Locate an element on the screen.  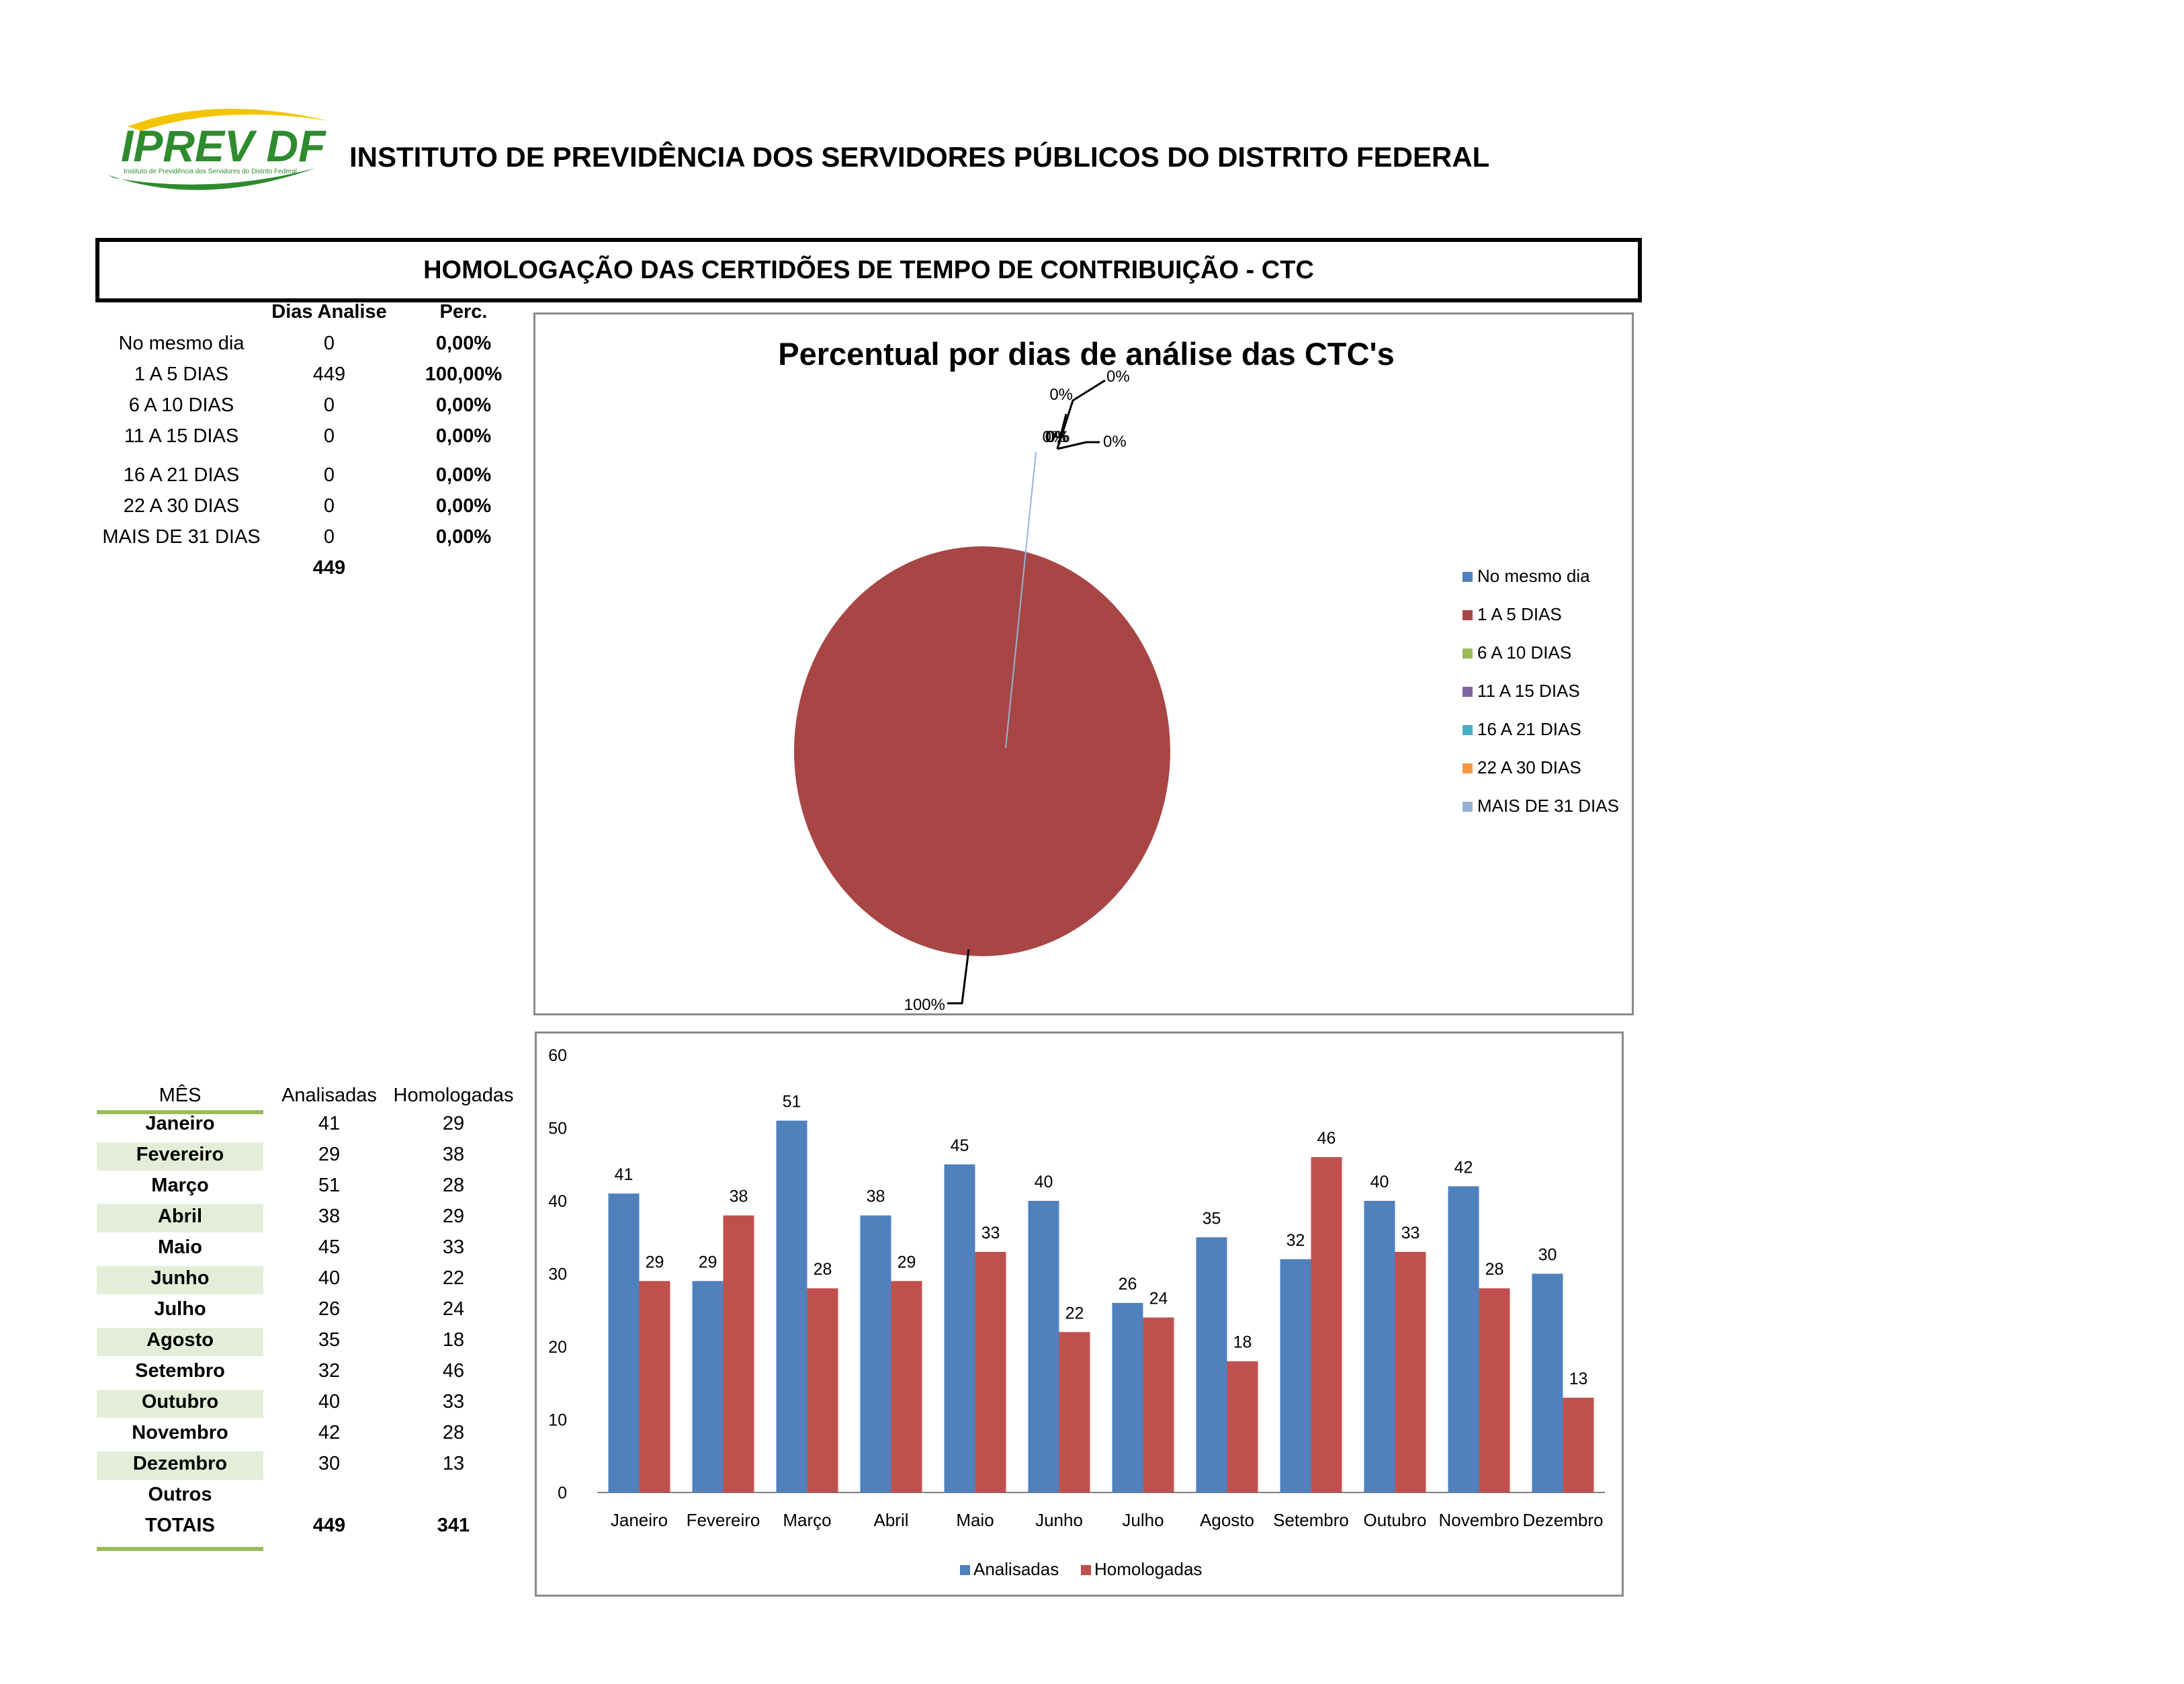
bar-legend-label: Analisadas is located at coordinates (1016, 1569).